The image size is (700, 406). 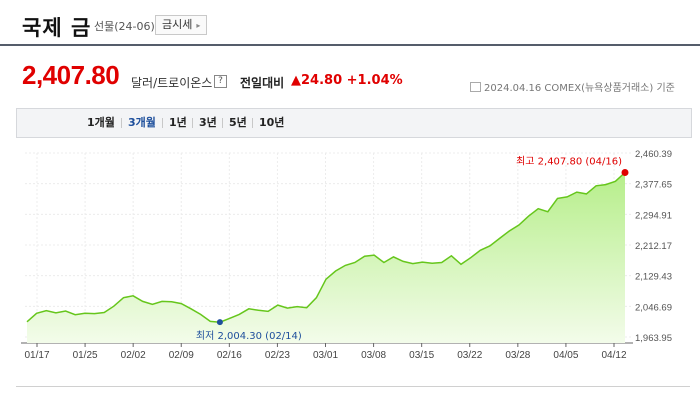 I want to click on y-tick-label: 2,046.69, so click(x=653, y=307).